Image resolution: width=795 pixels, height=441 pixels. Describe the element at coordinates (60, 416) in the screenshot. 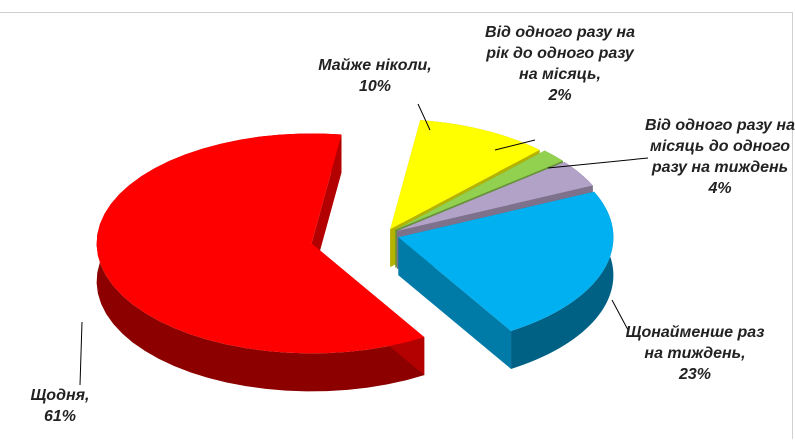

I see `value-label: 61%` at that location.